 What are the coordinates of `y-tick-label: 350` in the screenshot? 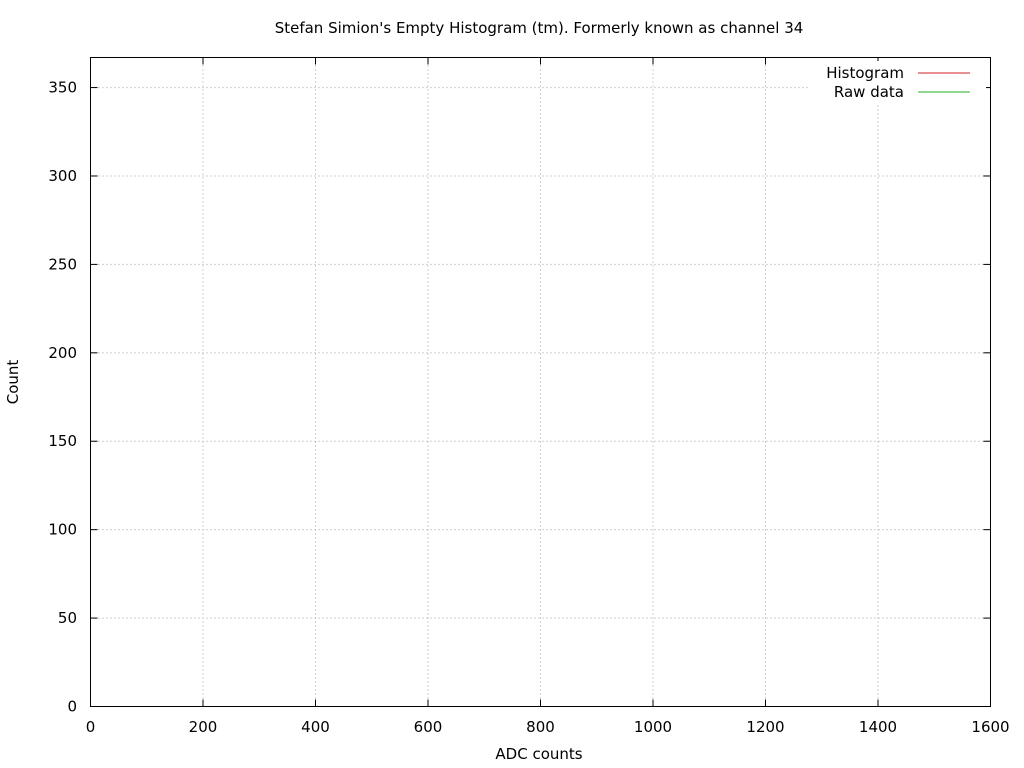 It's located at (62, 88).